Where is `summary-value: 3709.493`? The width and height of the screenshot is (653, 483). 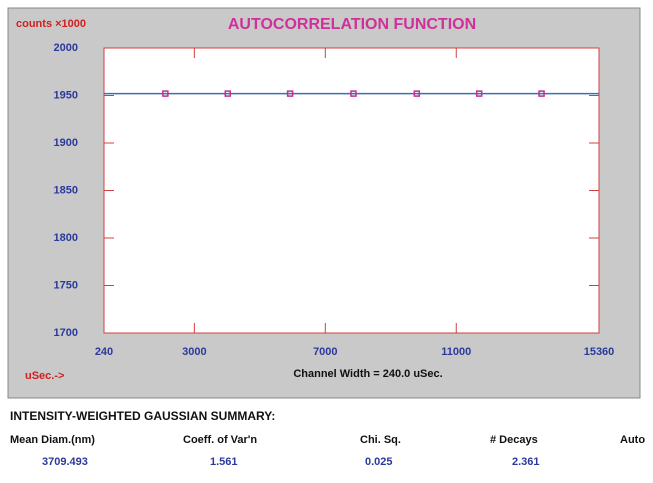 summary-value: 3709.493 is located at coordinates (65, 462).